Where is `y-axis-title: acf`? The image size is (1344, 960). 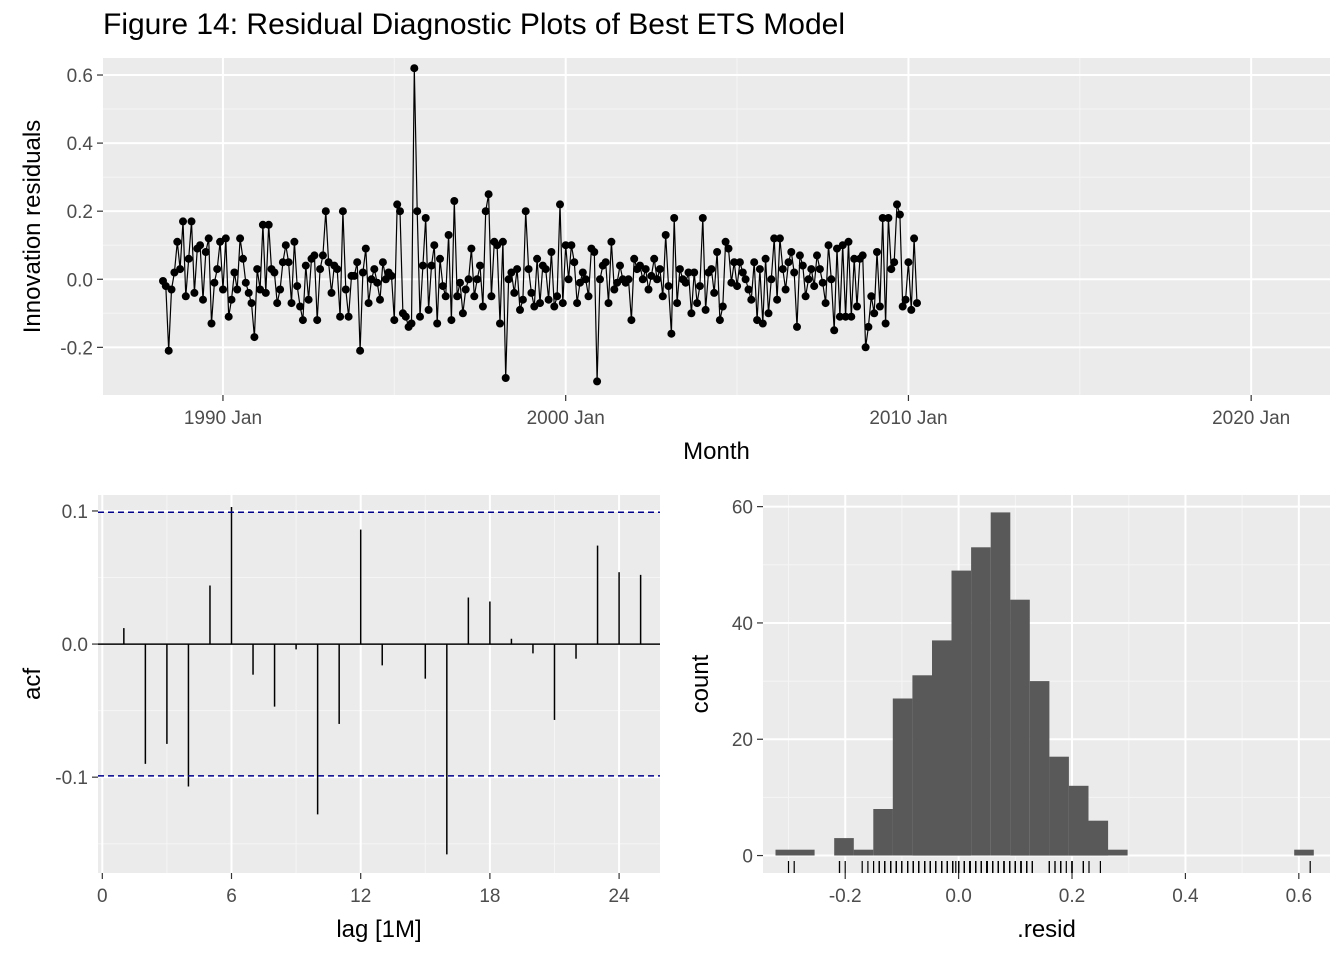 y-axis-title: acf is located at coordinates (32, 684).